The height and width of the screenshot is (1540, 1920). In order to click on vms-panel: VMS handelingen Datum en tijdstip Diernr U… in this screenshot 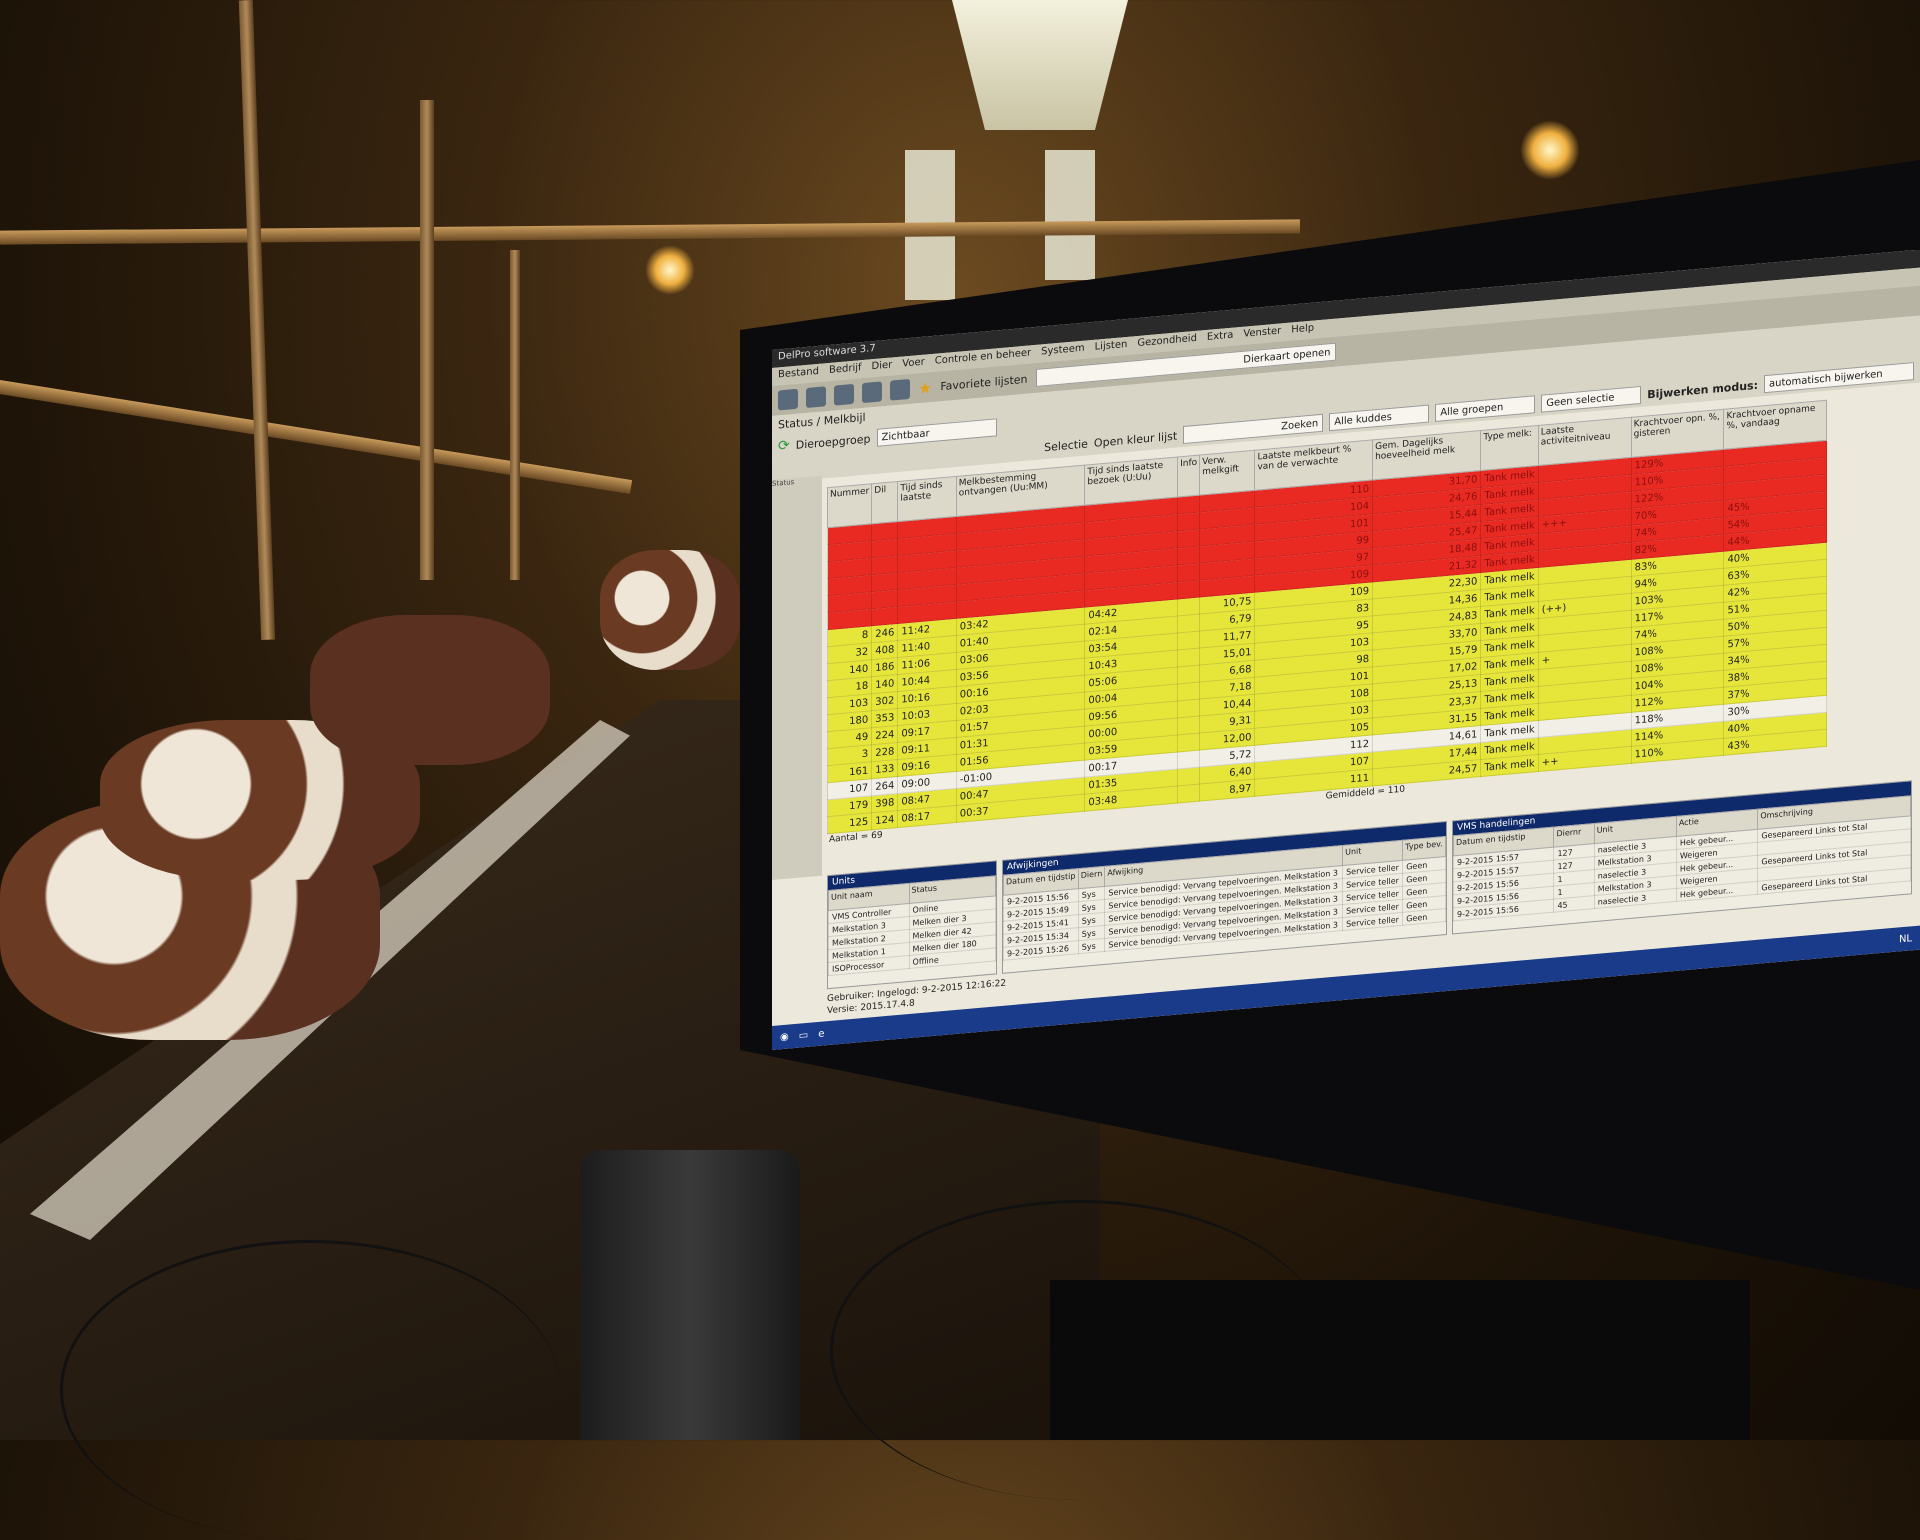, I will do `click(1682, 857)`.